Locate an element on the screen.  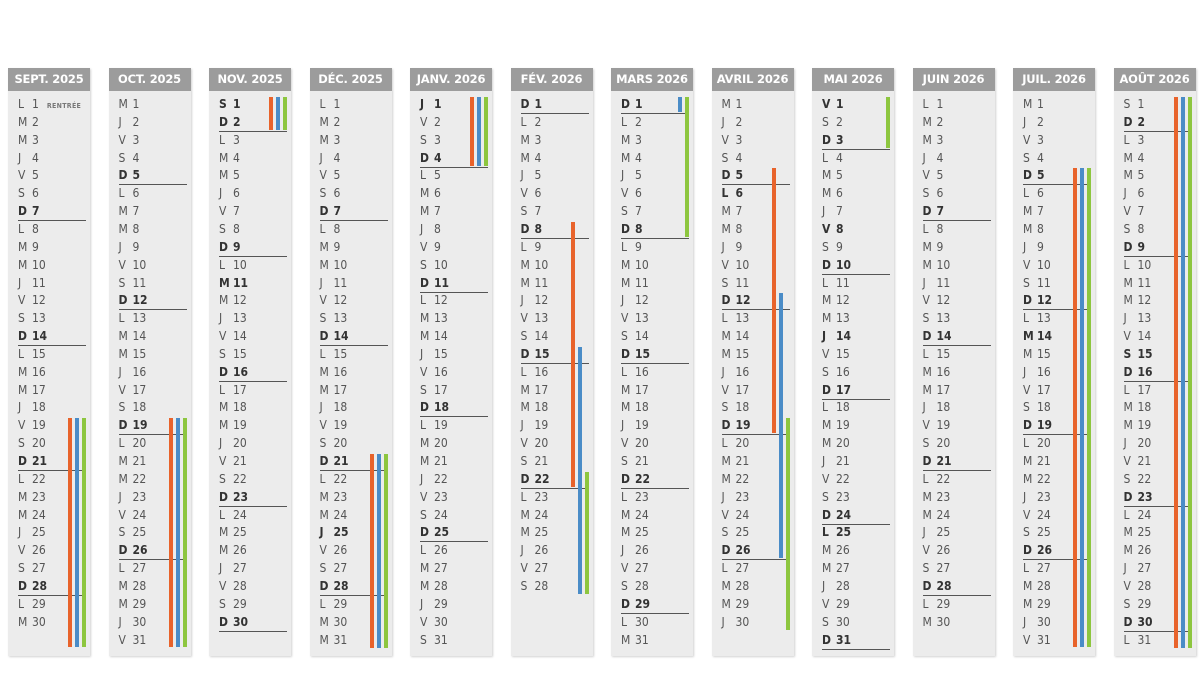
day-row: L 23 is located at coordinates (635, 497).